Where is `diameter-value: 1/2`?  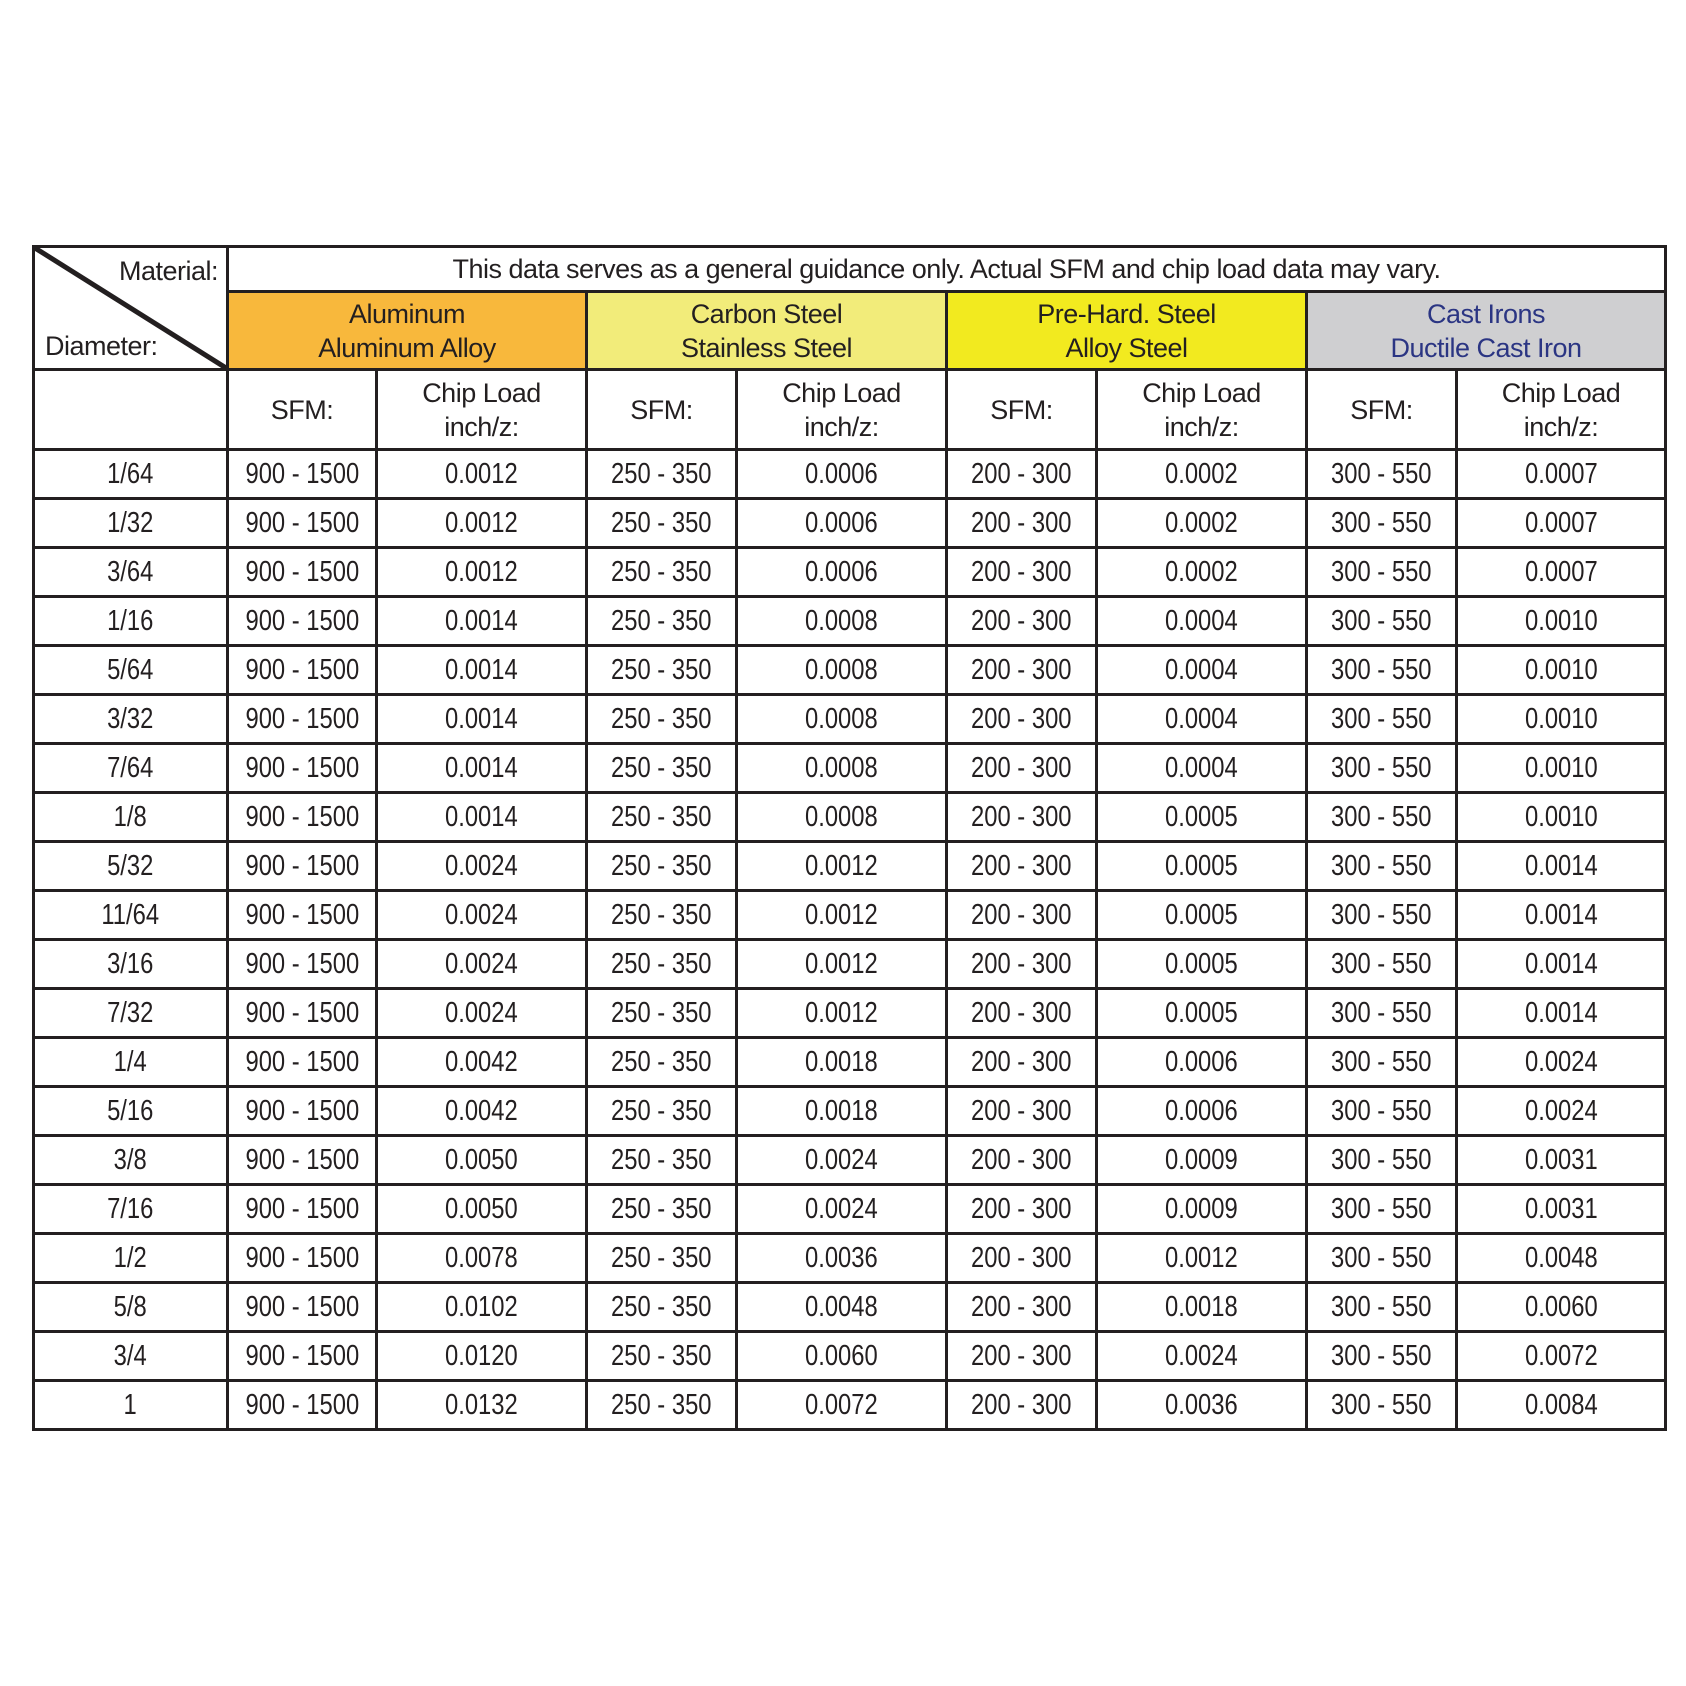
diameter-value: 1/2 is located at coordinates (130, 1257).